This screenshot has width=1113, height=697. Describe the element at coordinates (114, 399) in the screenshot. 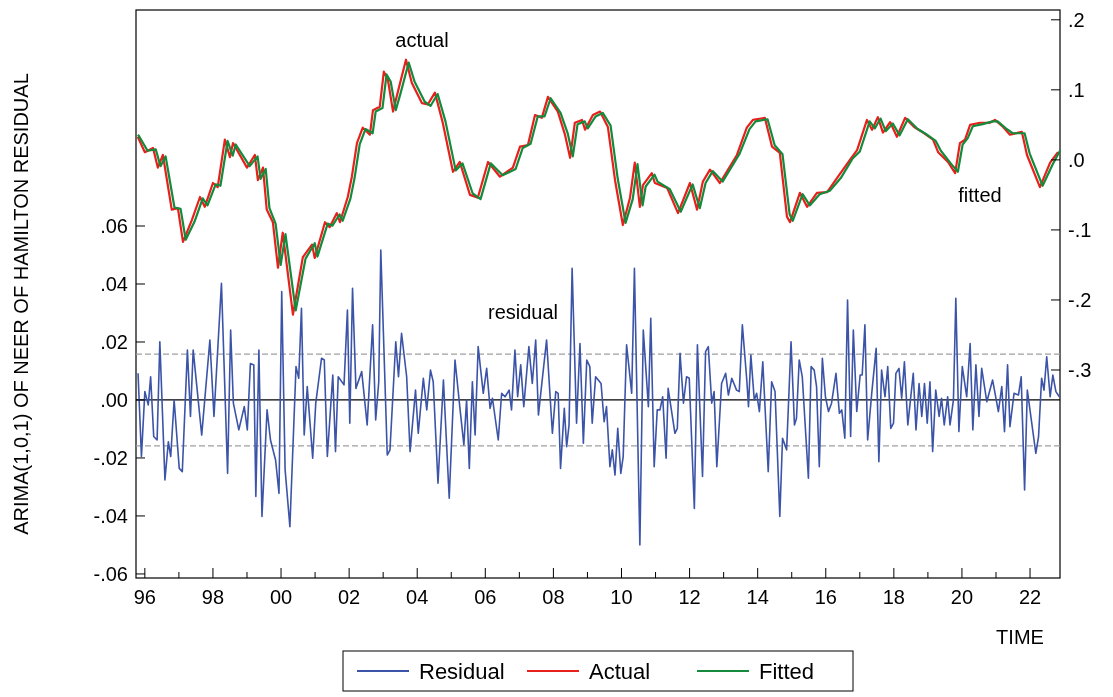

I see `y-tick-label: .00` at that location.